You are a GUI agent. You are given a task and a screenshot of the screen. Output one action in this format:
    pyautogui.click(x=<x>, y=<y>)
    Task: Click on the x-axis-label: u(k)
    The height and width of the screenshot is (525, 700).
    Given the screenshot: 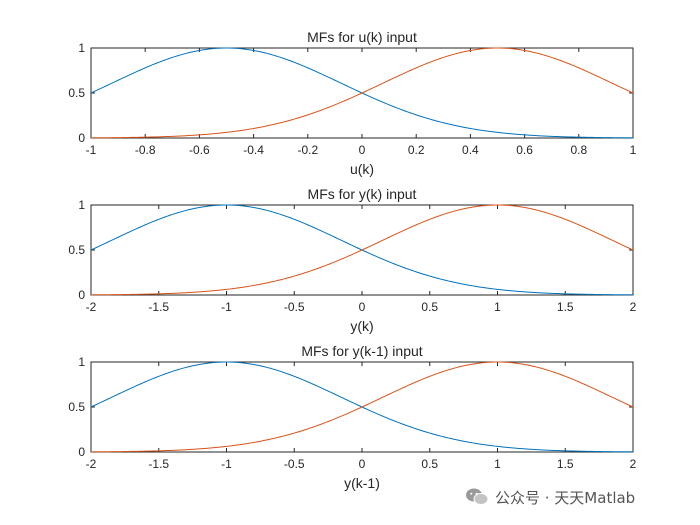 What is the action you would take?
    pyautogui.click(x=362, y=169)
    